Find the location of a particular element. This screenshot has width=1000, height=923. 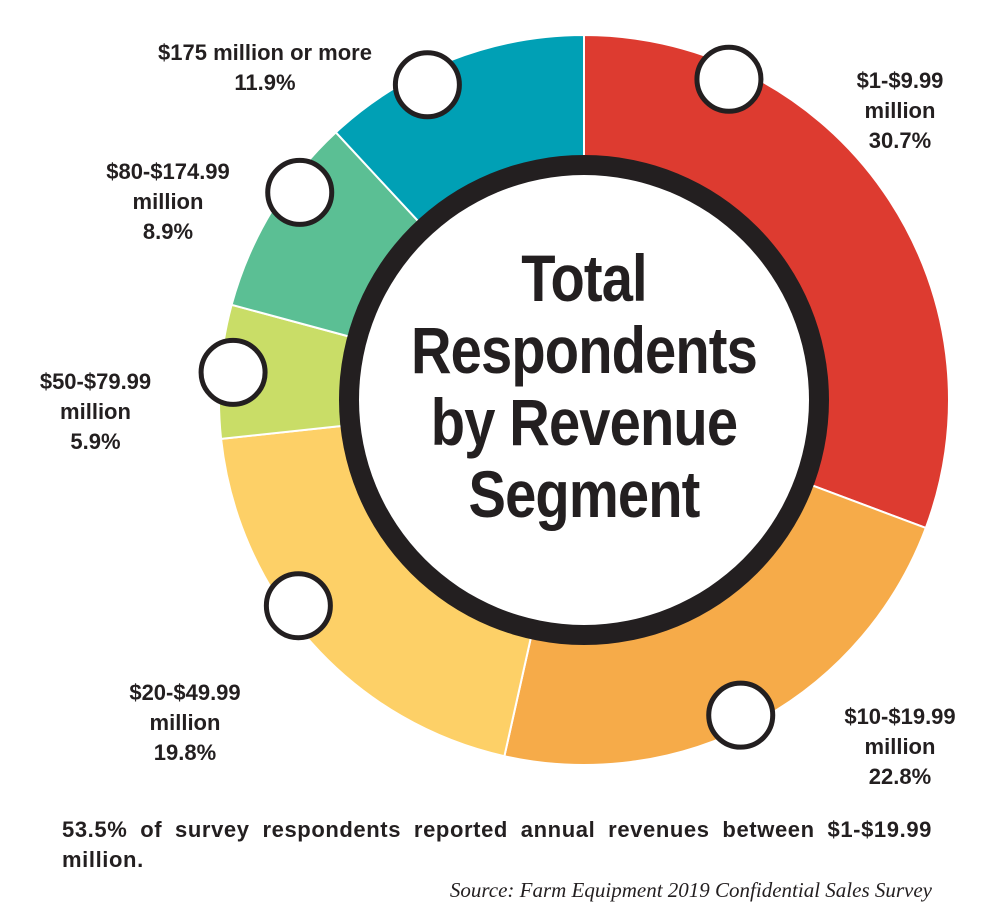

slice-label-line: $20-$49.99 is located at coordinates (185, 692).